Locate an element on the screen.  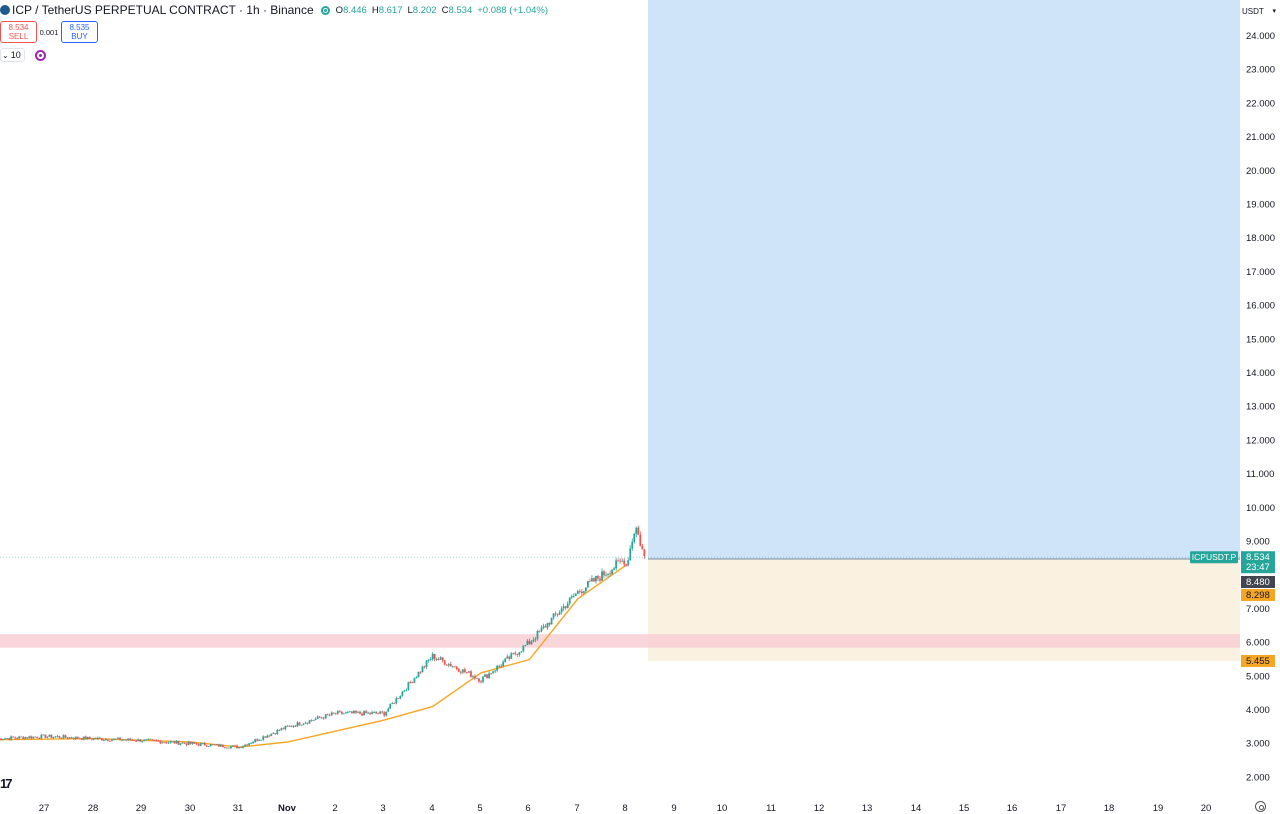
y-tick-label: 12.000 is located at coordinates (1260, 440).